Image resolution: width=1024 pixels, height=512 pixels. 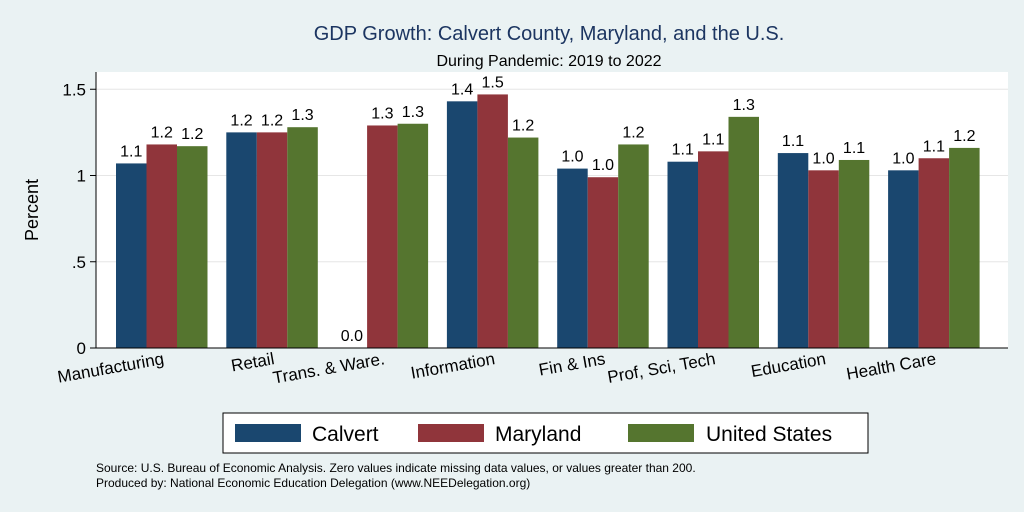 I want to click on legend-swatch-calvert, so click(x=268, y=433).